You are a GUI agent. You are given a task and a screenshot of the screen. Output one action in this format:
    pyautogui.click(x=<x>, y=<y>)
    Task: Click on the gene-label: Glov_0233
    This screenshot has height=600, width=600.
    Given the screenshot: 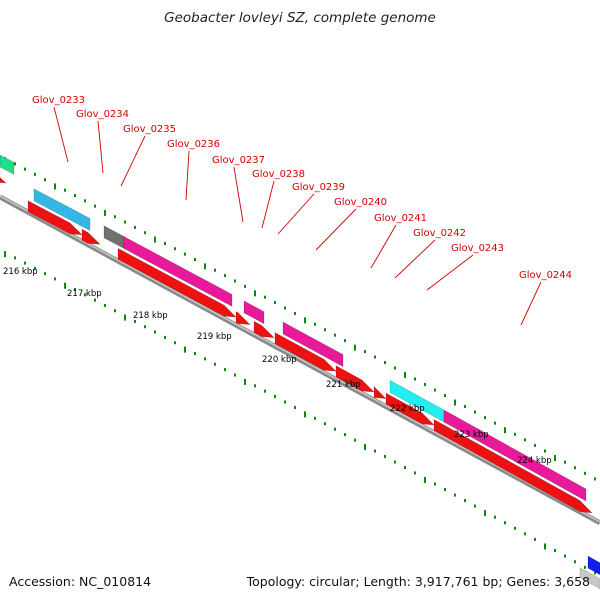 What is the action you would take?
    pyautogui.click(x=58, y=100)
    